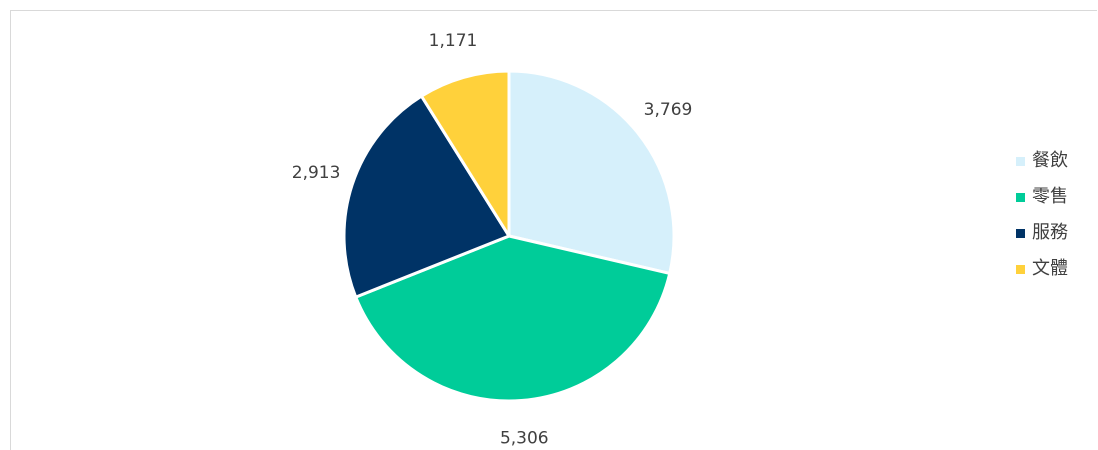 This screenshot has width=1098, height=450. Describe the element at coordinates (1050, 160) in the screenshot. I see `legend-label-food: 餐飲` at that location.